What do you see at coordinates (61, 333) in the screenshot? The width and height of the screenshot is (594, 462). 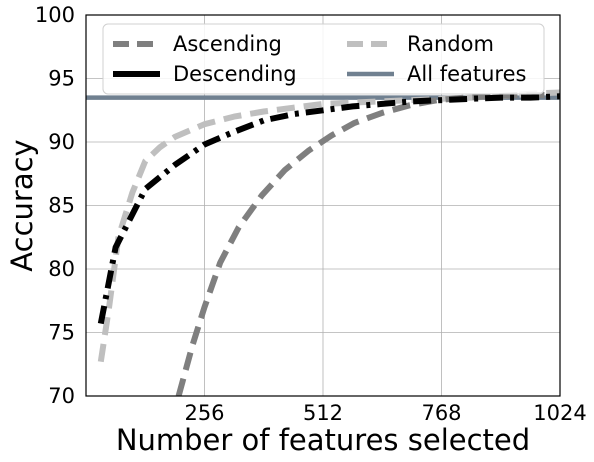 I see `y-tick-label: 75` at bounding box center [61, 333].